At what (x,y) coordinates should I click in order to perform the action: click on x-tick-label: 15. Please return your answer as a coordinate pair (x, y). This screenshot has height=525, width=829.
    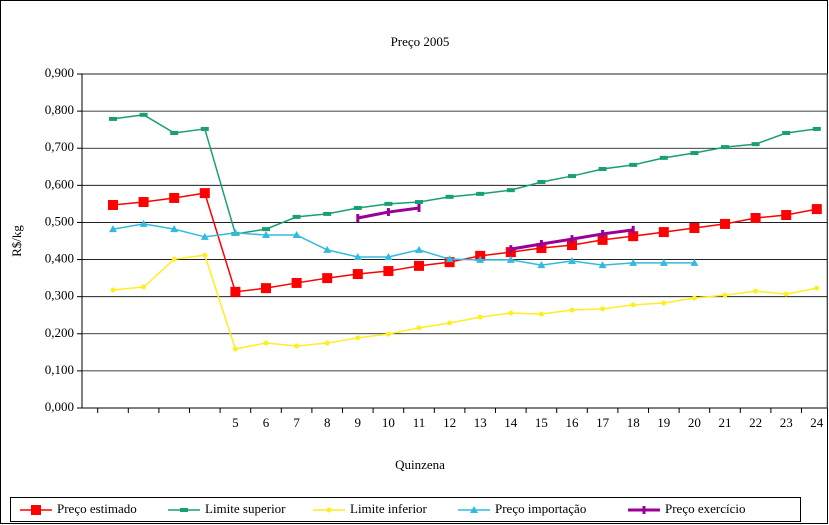
    Looking at the image, I should click on (541, 422).